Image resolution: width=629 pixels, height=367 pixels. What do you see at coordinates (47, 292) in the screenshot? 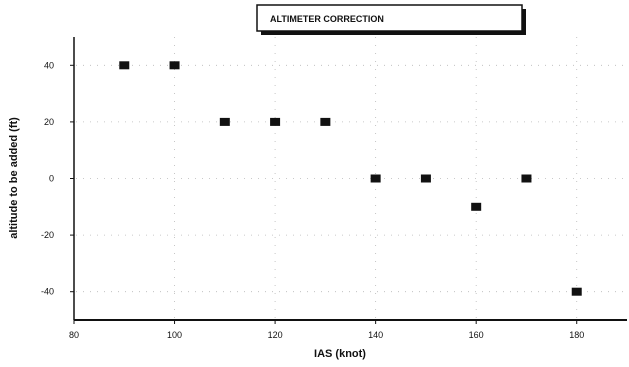
I see `y-tick-label: -40` at bounding box center [47, 292].